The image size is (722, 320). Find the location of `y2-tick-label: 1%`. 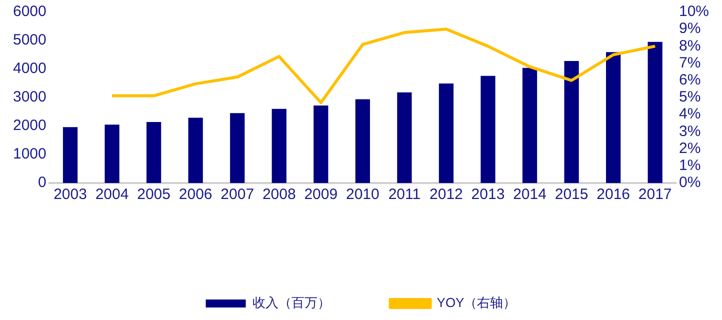

y2-tick-label: 1% is located at coordinates (689, 165).